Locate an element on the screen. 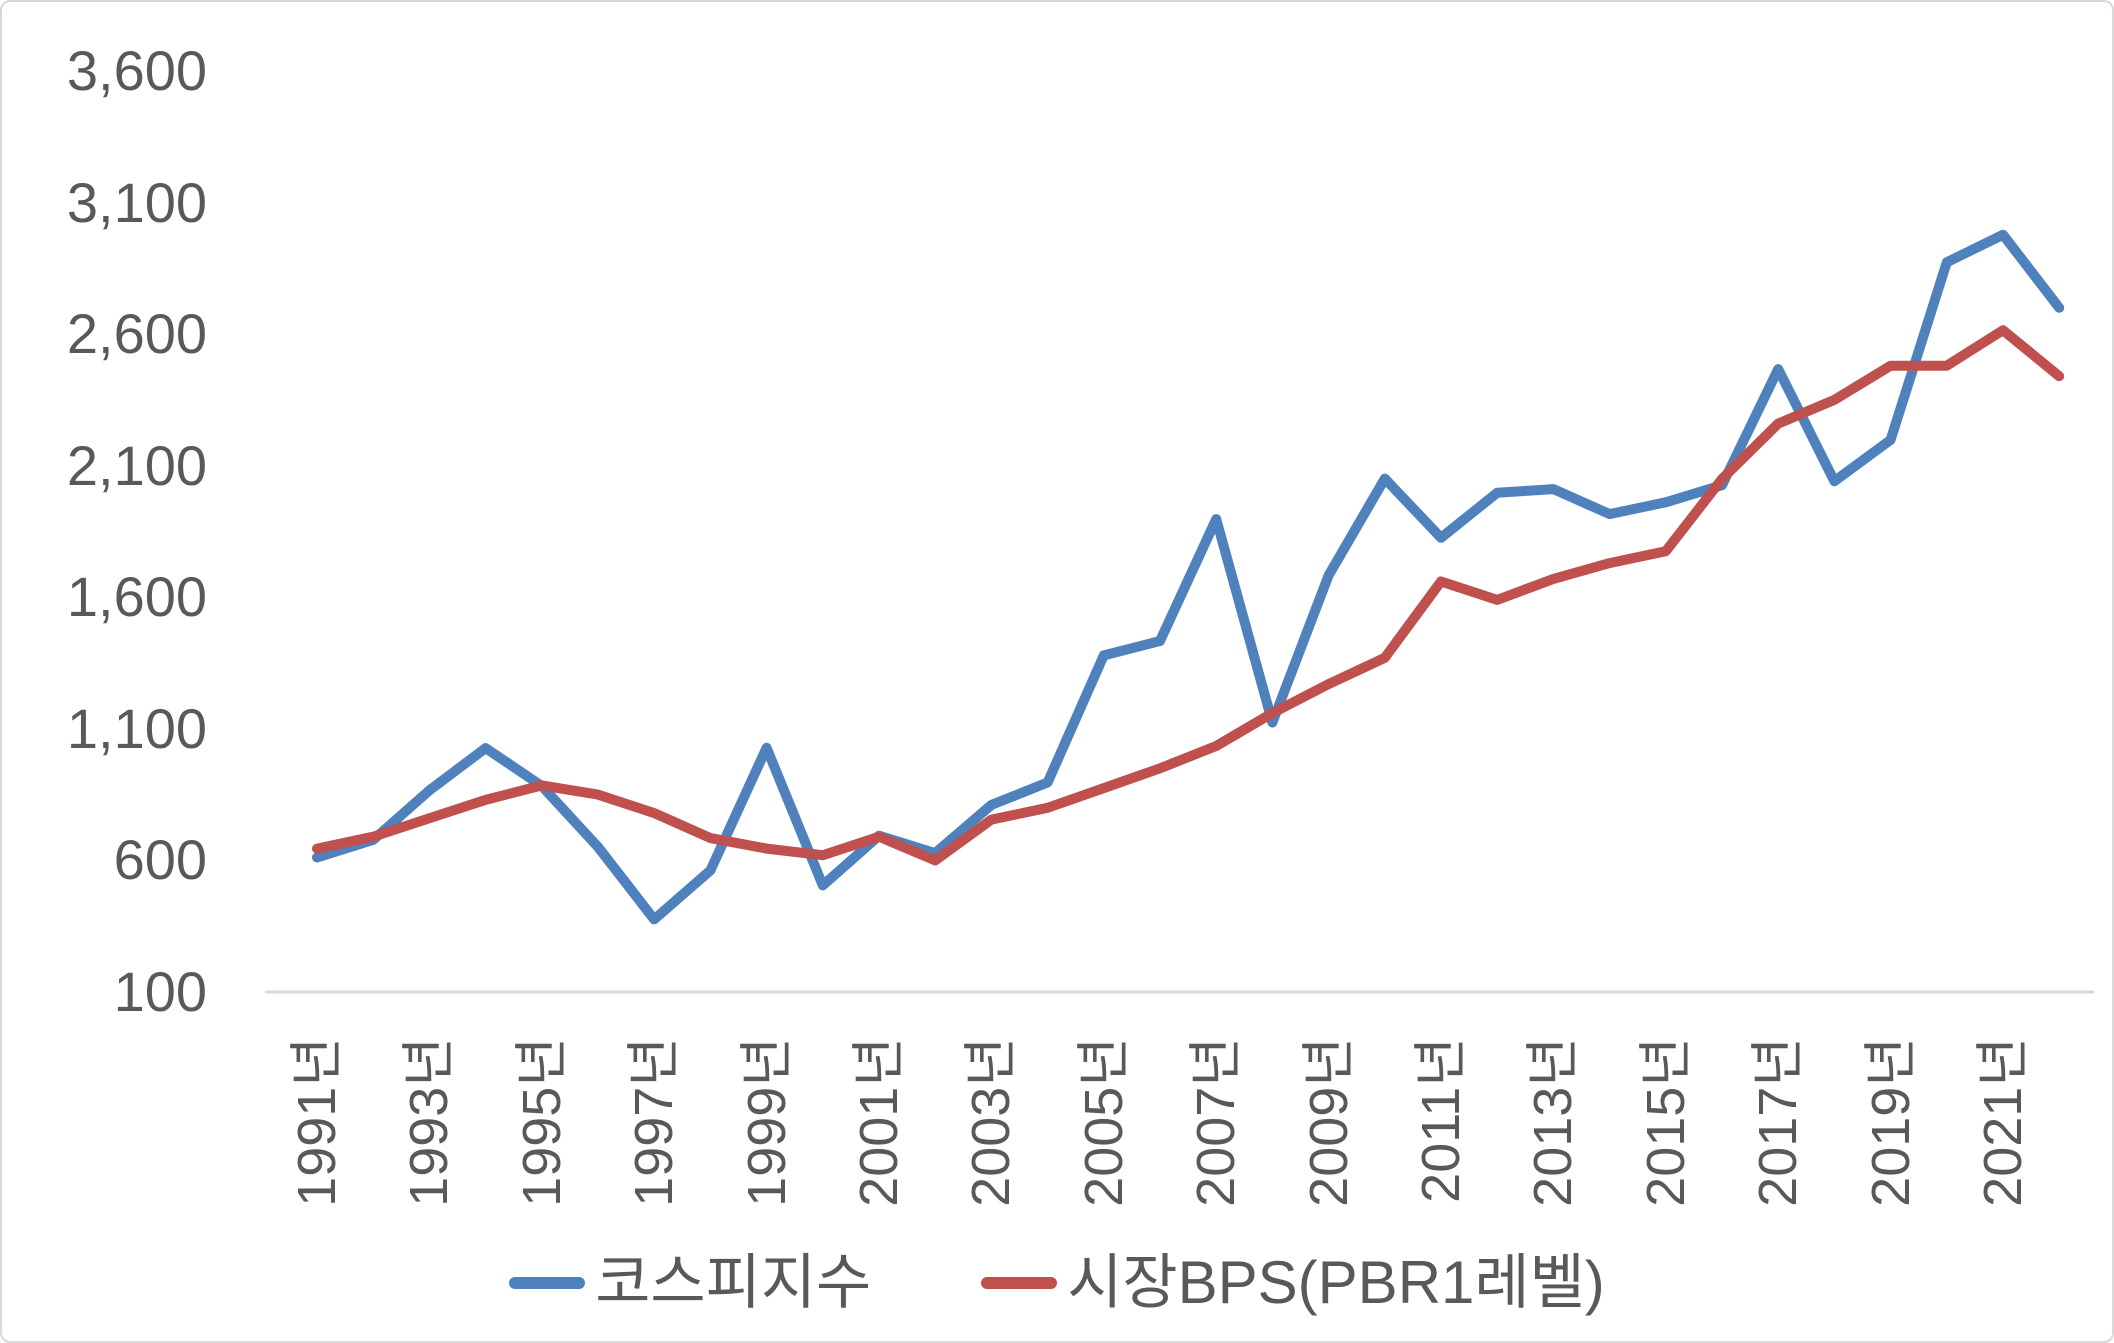 The width and height of the screenshot is (2114, 1343). legend: 코스피지수 시장BPS(PBR1레벨) is located at coordinates (1057, 1283).